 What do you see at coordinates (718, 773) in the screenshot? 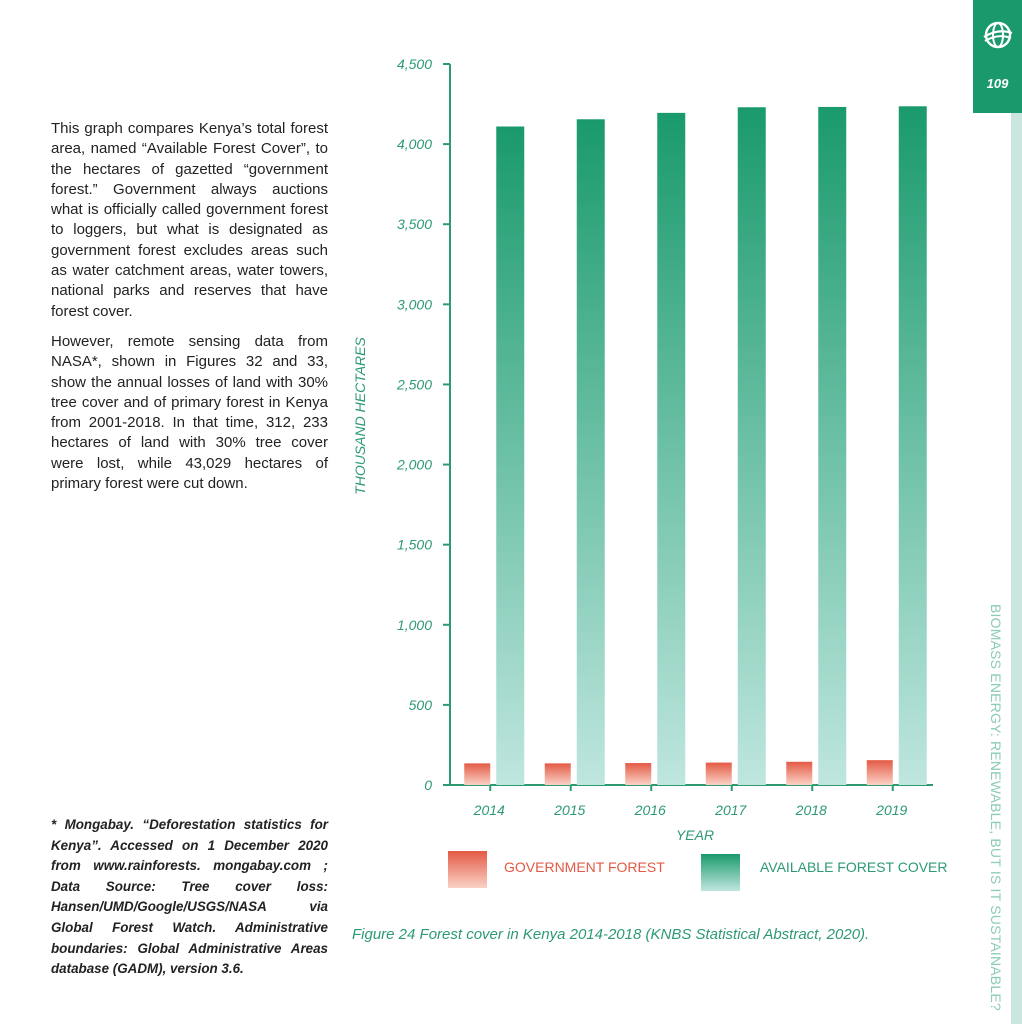
I see `bar-government-forest-2017` at bounding box center [718, 773].